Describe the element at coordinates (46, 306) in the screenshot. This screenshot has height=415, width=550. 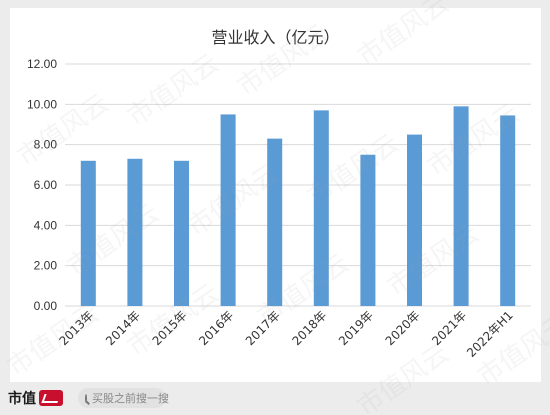
I see `y-tick-label: 0.00` at that location.